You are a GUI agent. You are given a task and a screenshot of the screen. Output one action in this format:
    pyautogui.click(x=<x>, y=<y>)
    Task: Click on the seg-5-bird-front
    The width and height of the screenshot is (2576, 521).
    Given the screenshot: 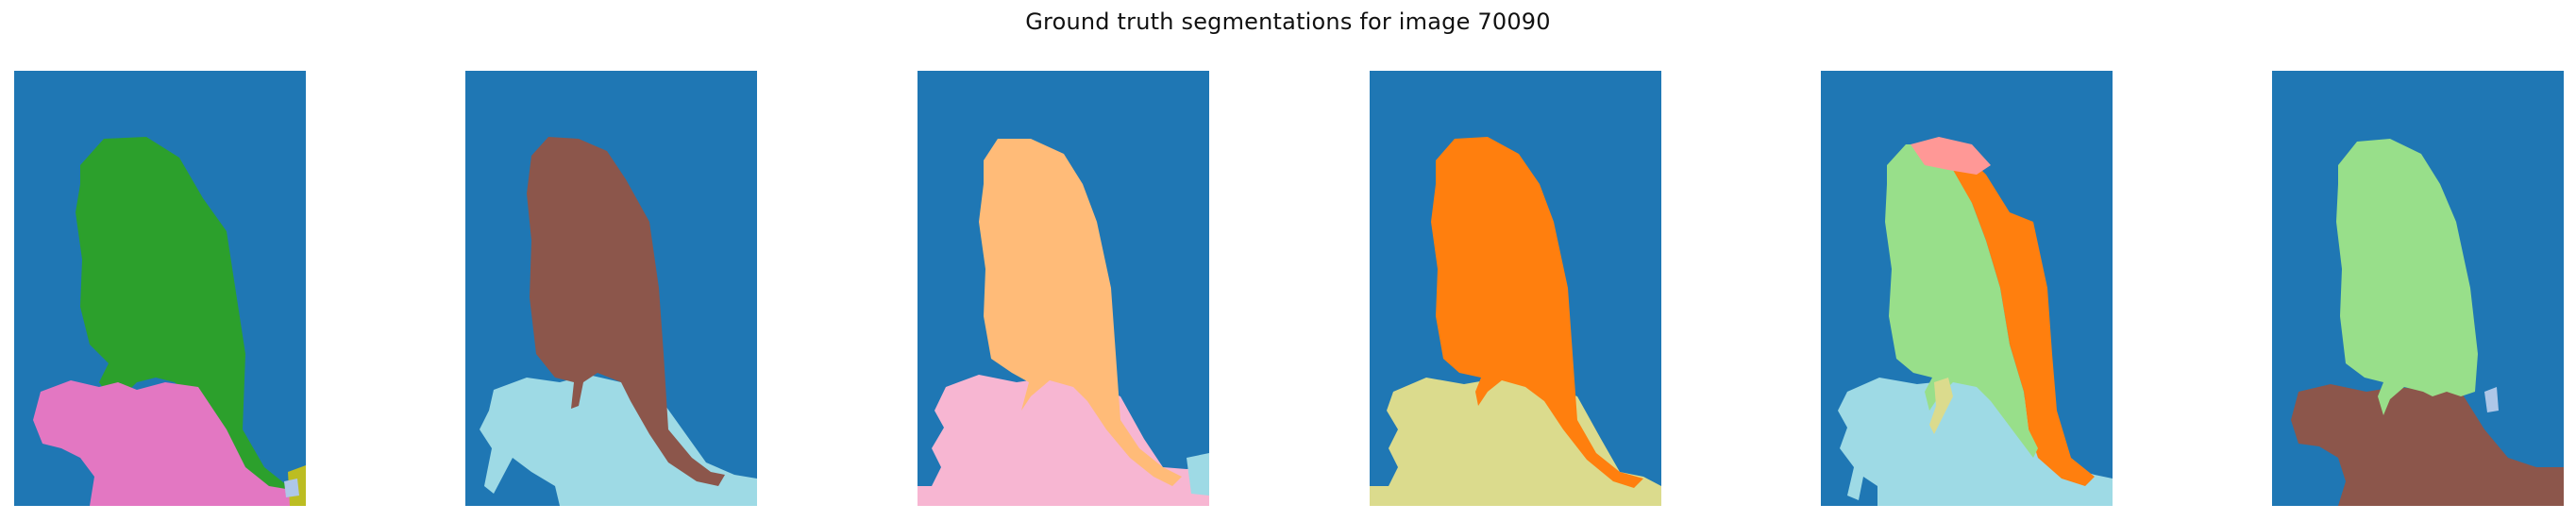 What is the action you would take?
    pyautogui.click(x=1962, y=301)
    